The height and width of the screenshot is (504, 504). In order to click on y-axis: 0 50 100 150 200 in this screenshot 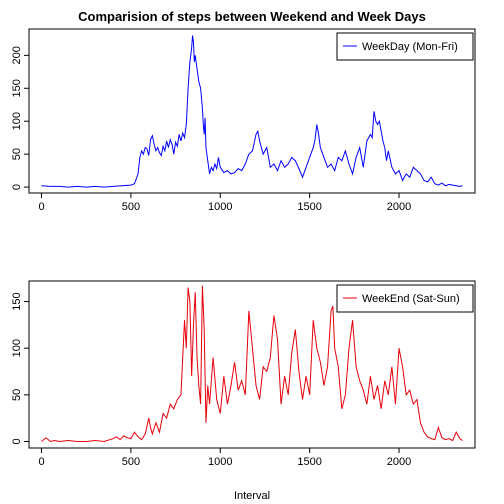, I will do `click(20, 118)`.